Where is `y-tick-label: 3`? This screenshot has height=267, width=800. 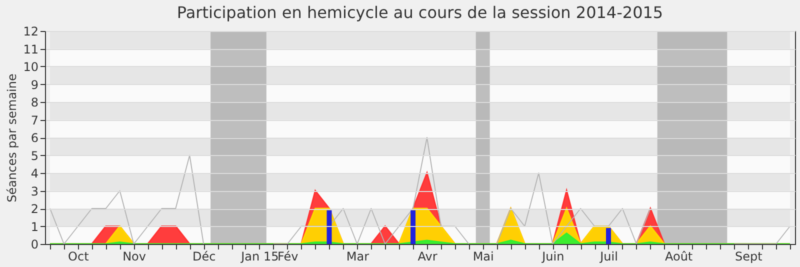
y-tick-label: 3 is located at coordinates (34, 191).